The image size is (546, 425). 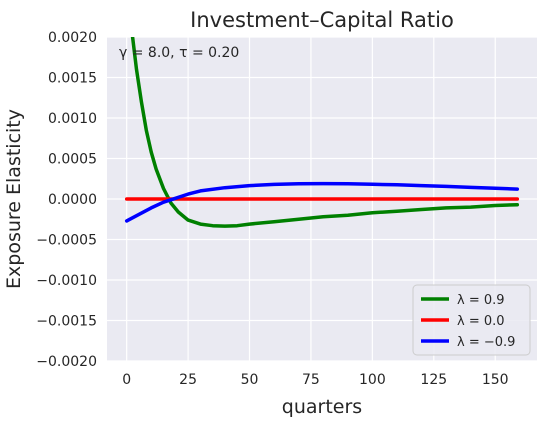 What do you see at coordinates (66, 322) in the screenshot?
I see `y-tick-label: −0.0015` at bounding box center [66, 322].